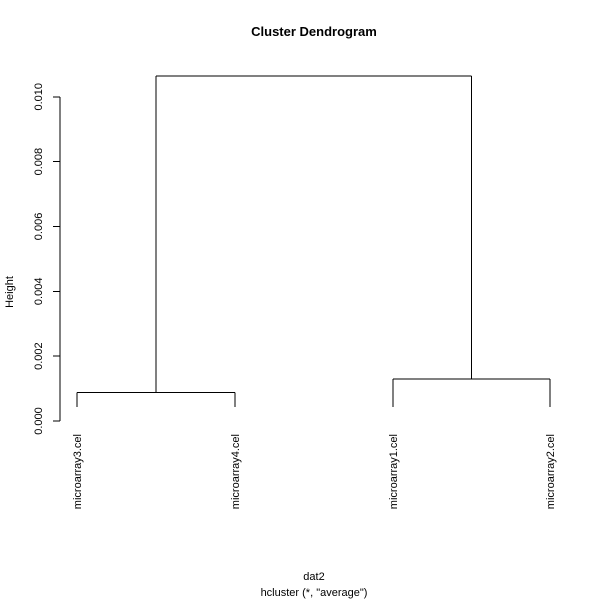 Image resolution: width=600 pixels, height=600 pixels. Describe the element at coordinates (10, 292) in the screenshot. I see `y-axis-label: Height` at that location.